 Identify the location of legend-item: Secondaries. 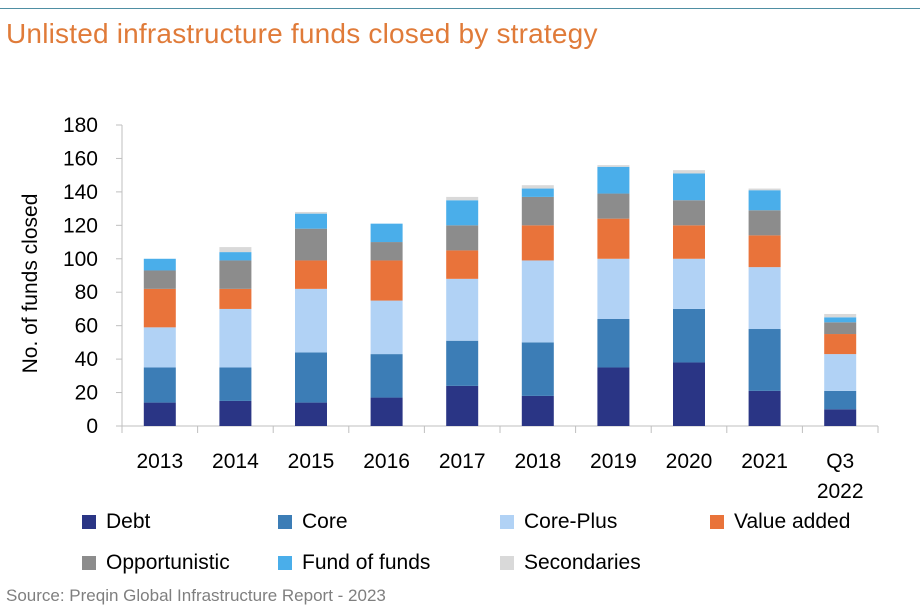
(570, 563).